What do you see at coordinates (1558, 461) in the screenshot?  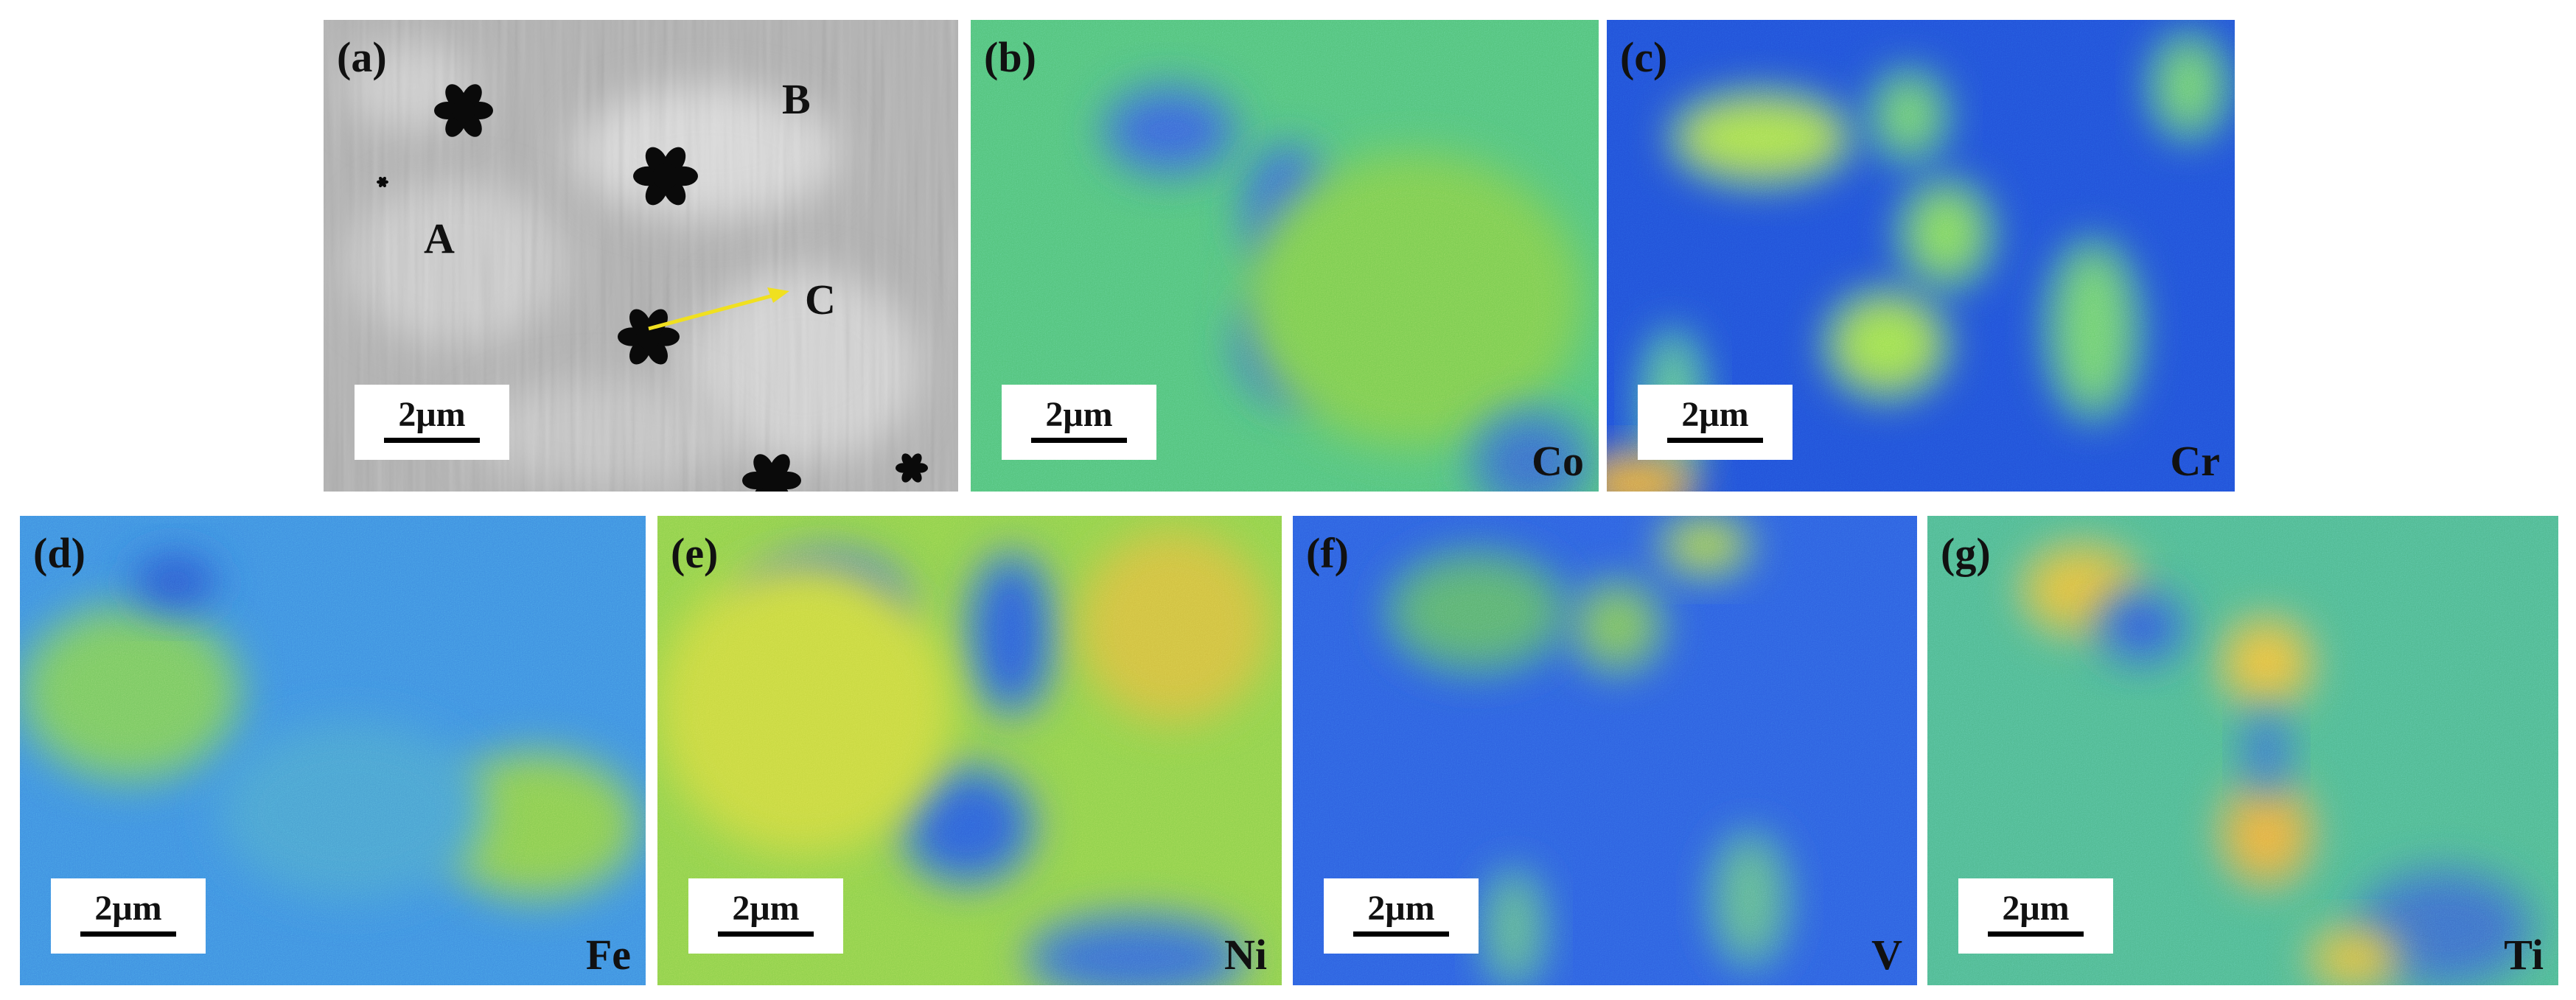 I see `element-label: Co` at bounding box center [1558, 461].